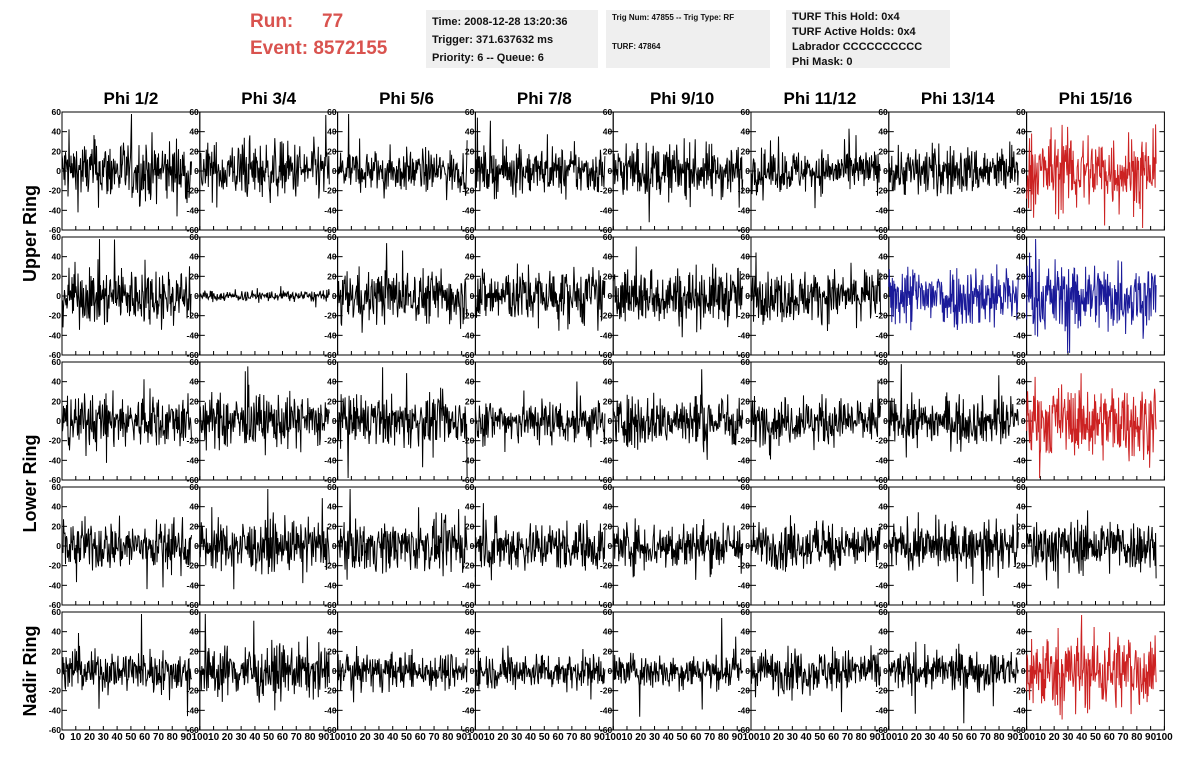 This screenshot has width=1196, height=772. I want to click on event-value: 8572155, so click(350, 48).